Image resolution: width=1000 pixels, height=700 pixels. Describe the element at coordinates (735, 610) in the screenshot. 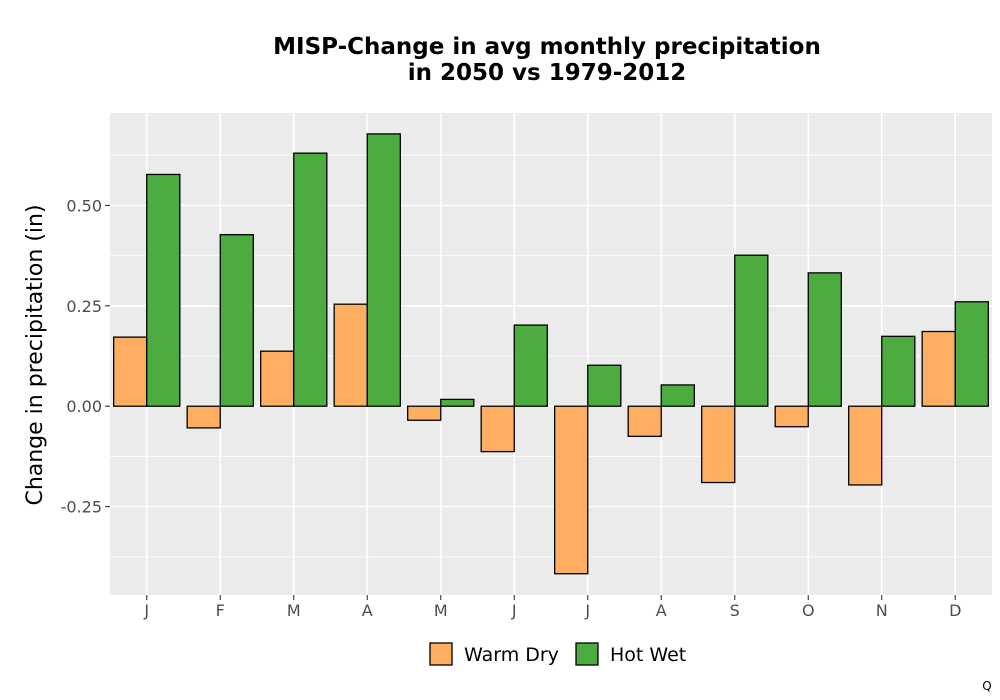

I see `x-tick-label: S` at that location.